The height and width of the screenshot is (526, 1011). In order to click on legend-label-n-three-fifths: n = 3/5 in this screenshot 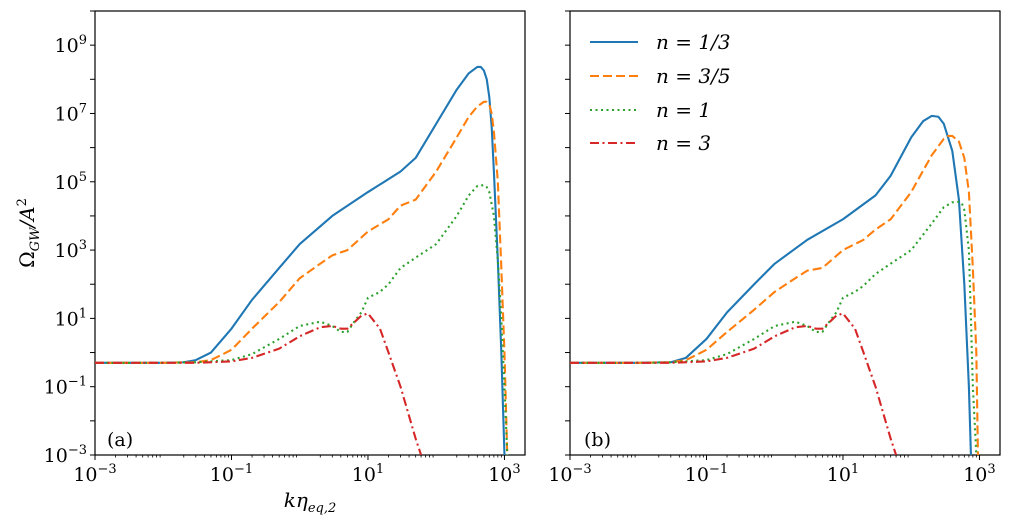, I will do `click(693, 76)`.